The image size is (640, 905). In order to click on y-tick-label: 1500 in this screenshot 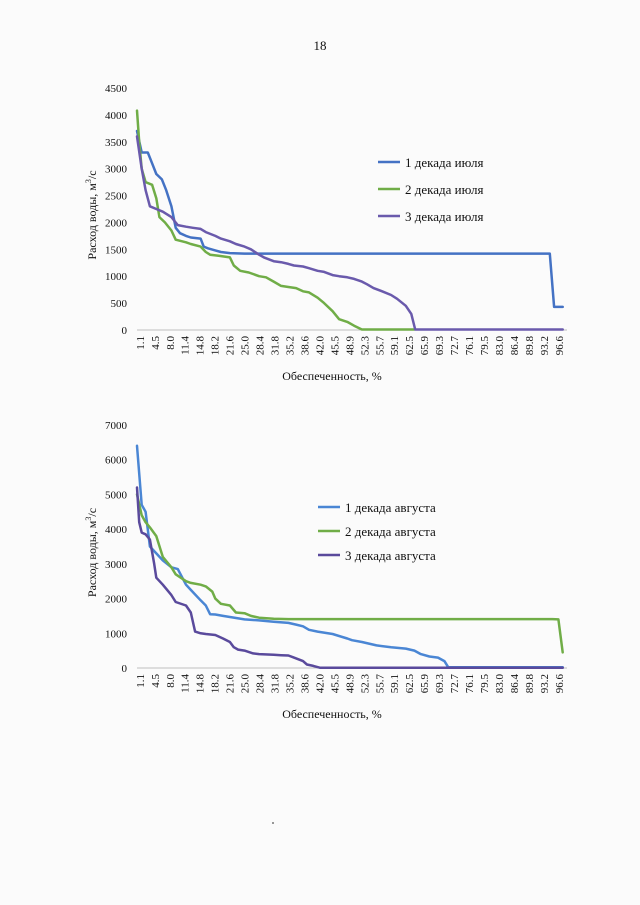, I will do `click(116, 250)`.